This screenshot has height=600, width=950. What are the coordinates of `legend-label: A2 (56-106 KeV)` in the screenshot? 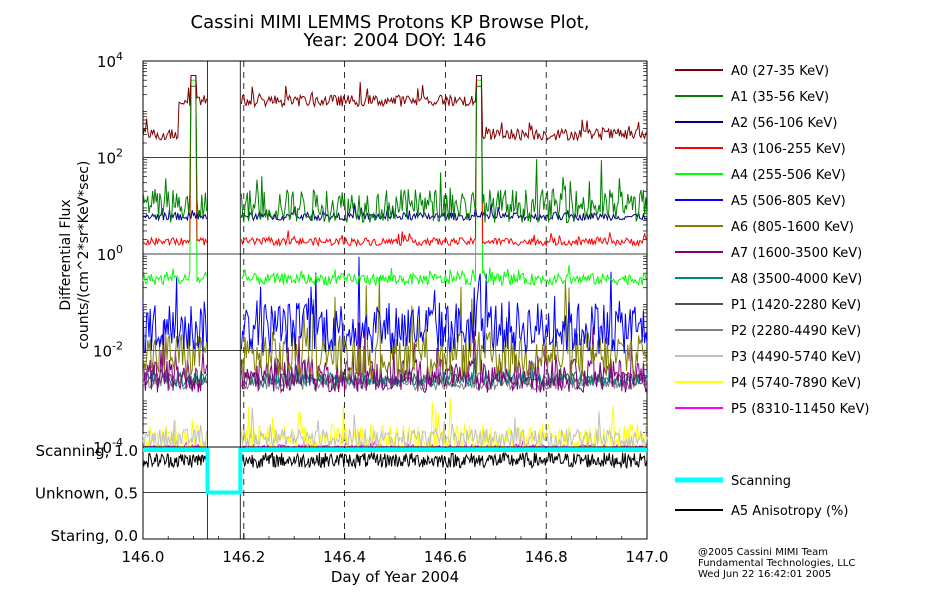 It's located at (784, 123).